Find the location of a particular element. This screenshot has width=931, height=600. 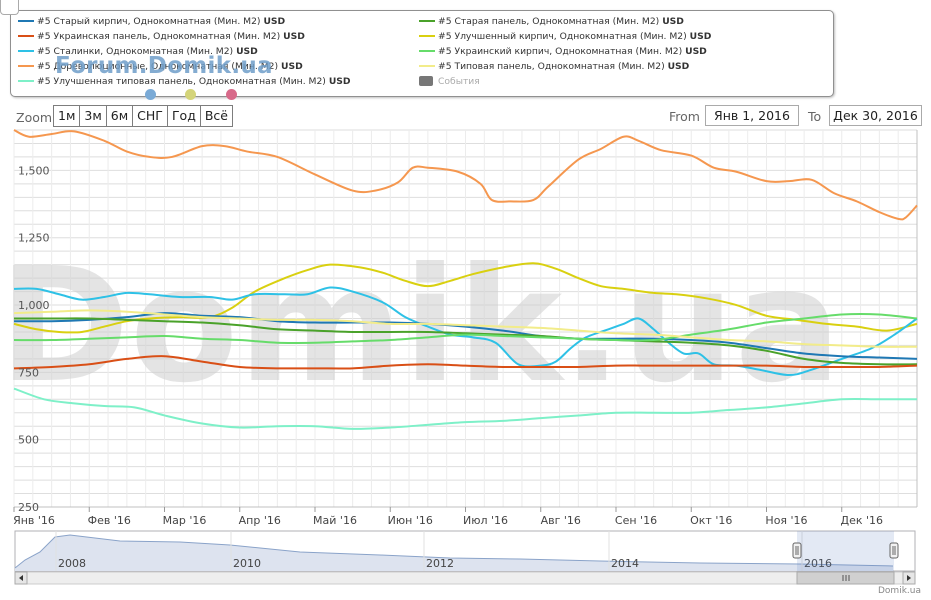

from-date-input: Янв 1, 2016 is located at coordinates (752, 115).